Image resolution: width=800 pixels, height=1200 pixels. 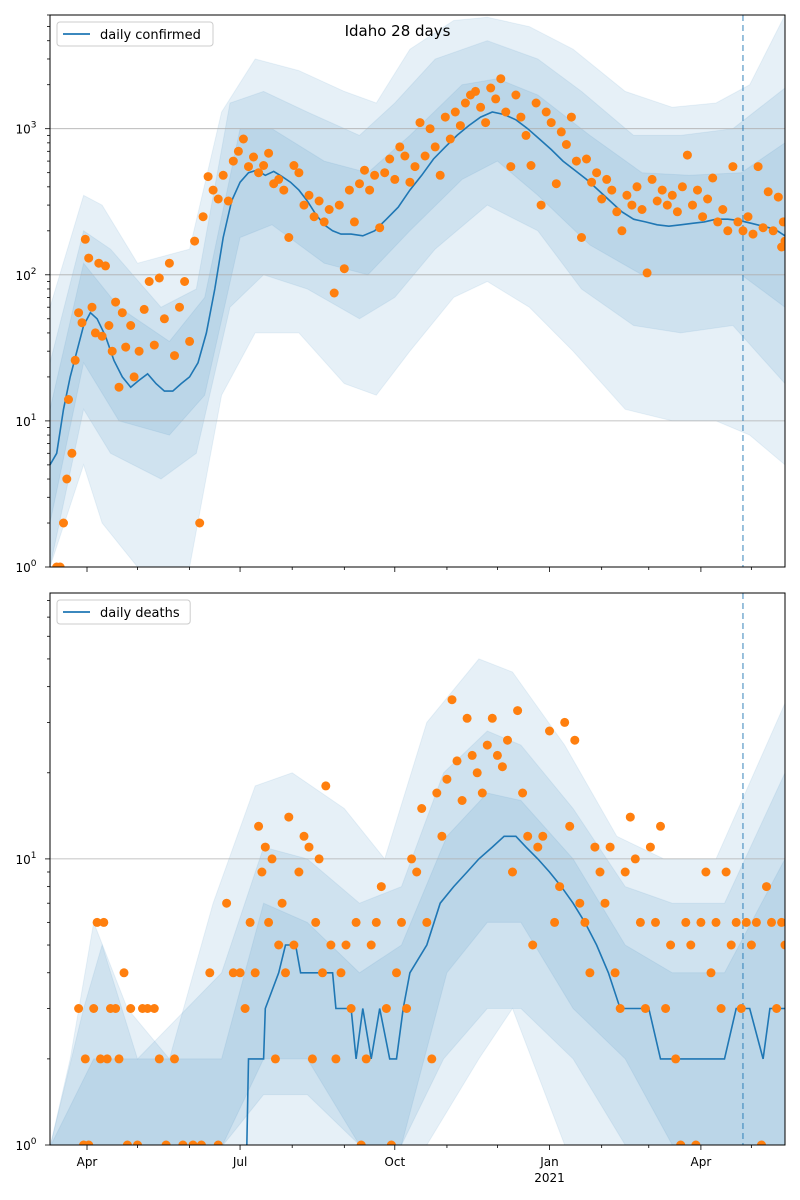 What do you see at coordinates (150, 35) in the screenshot?
I see `legend-label: daily confirmed` at bounding box center [150, 35].